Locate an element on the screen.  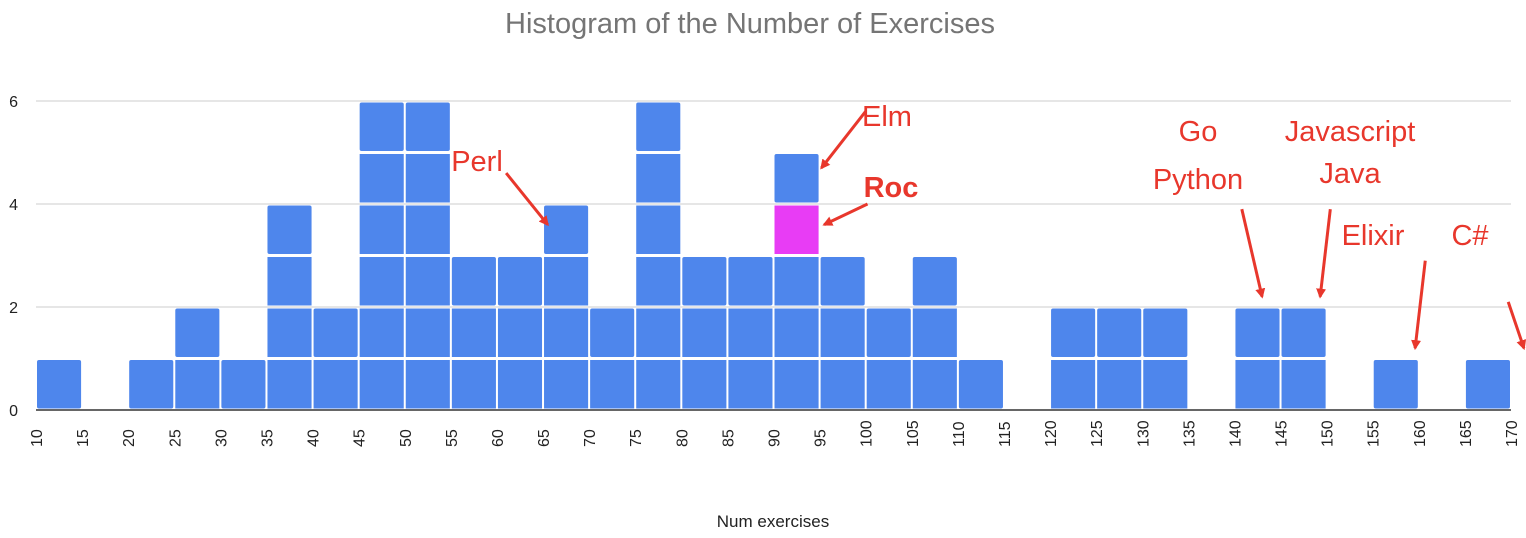
x-tick-label: 130 is located at coordinates (1143, 433).